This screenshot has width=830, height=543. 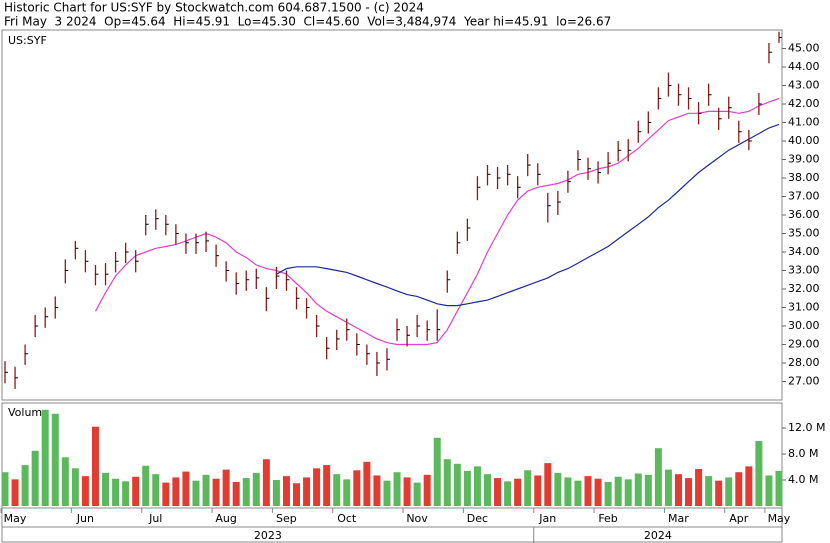 What do you see at coordinates (658, 535) in the screenshot?
I see `year-label: 2024` at bounding box center [658, 535].